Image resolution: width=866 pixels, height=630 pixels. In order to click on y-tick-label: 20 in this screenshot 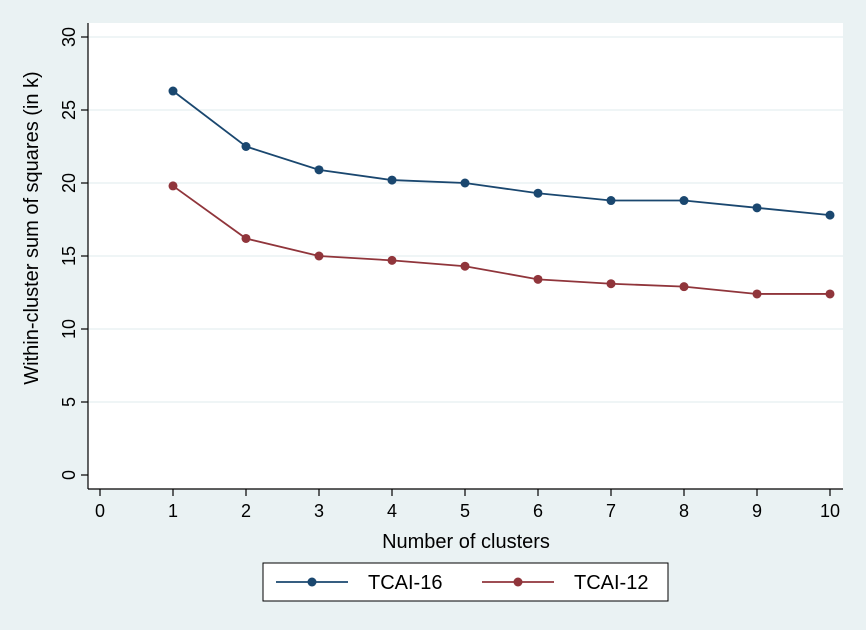, I will do `click(69, 183)`.